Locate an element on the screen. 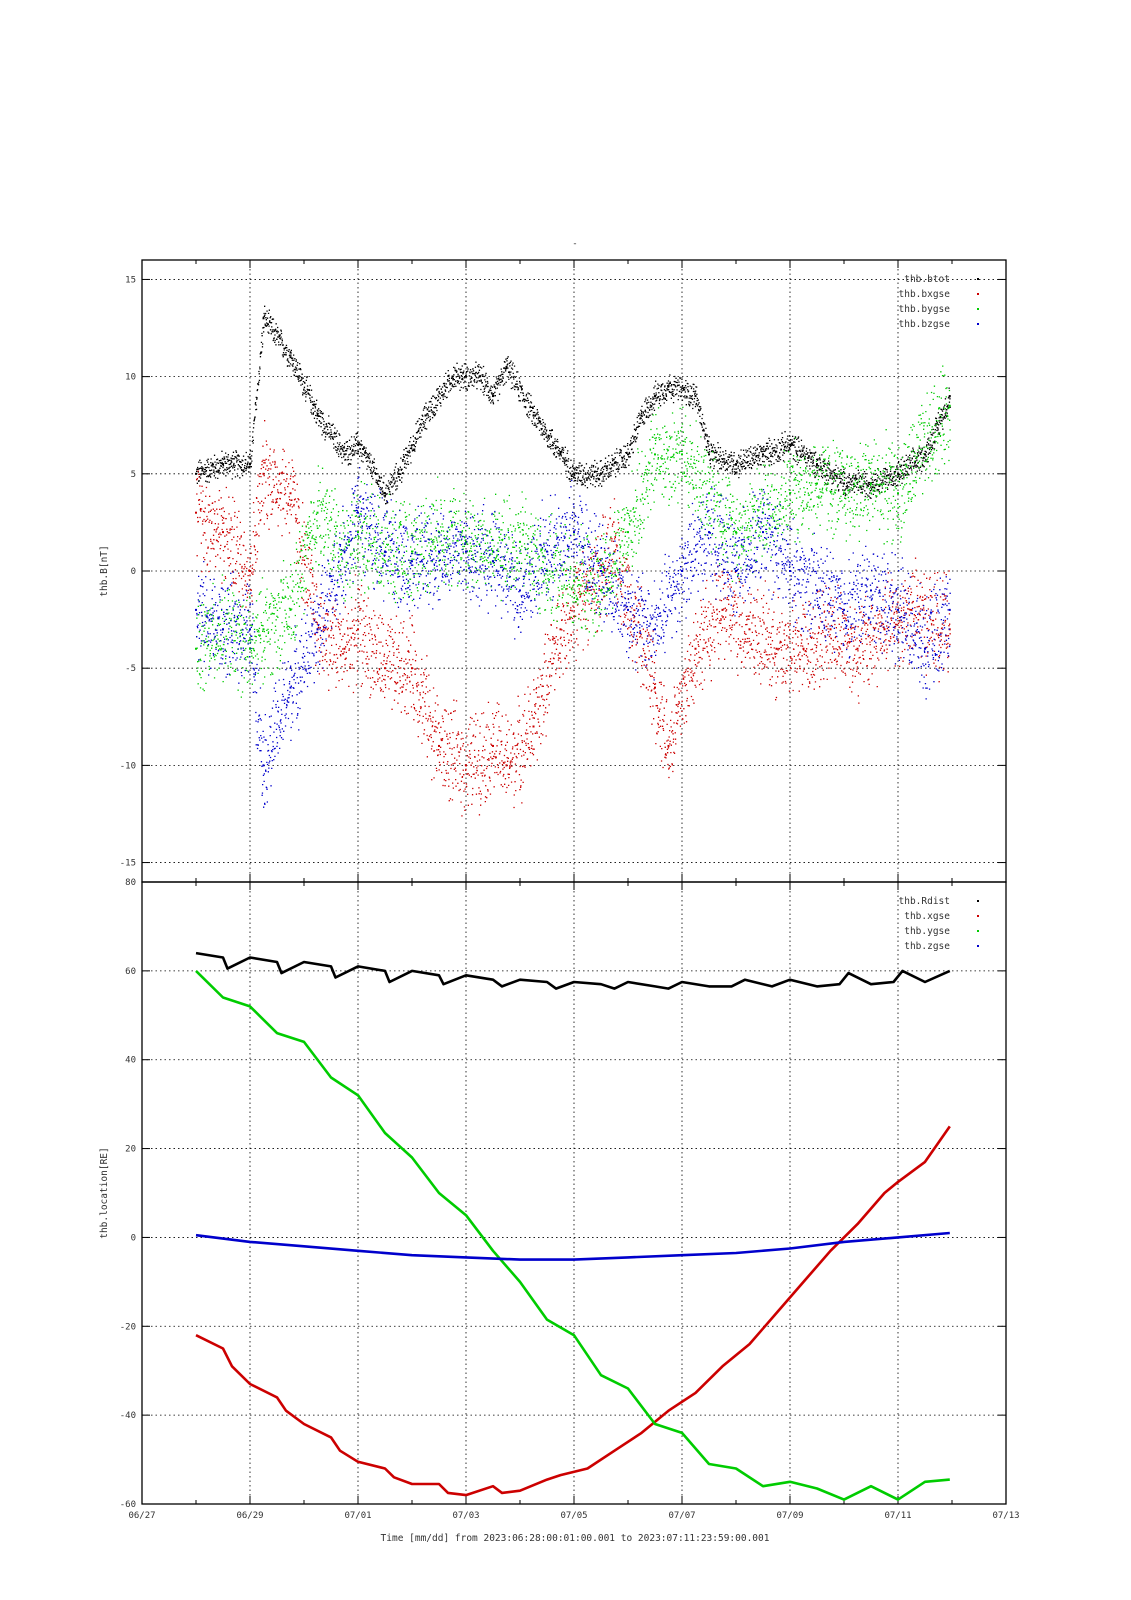 The image size is (1131, 1600). series-thb-btot is located at coordinates (573, 405).